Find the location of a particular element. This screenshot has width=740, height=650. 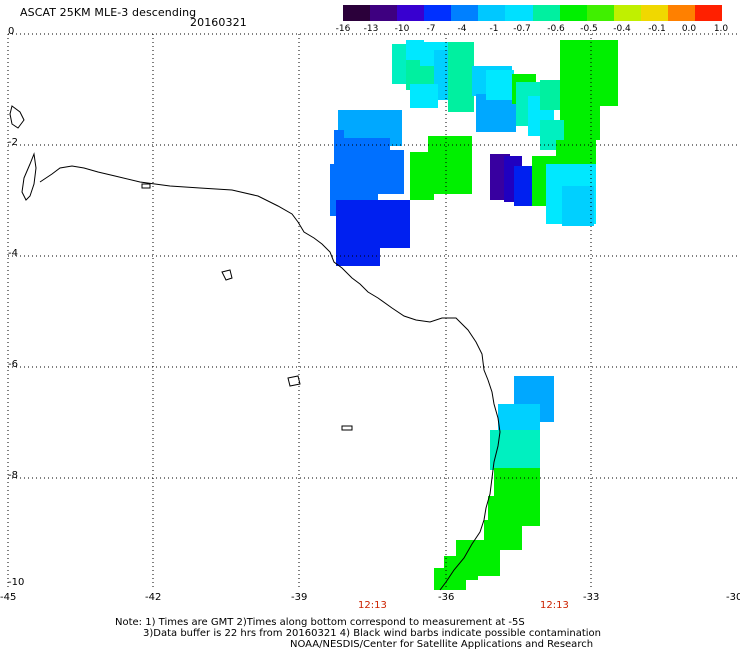

colorbar-label: -0.6 is located at coordinates (556, 29).